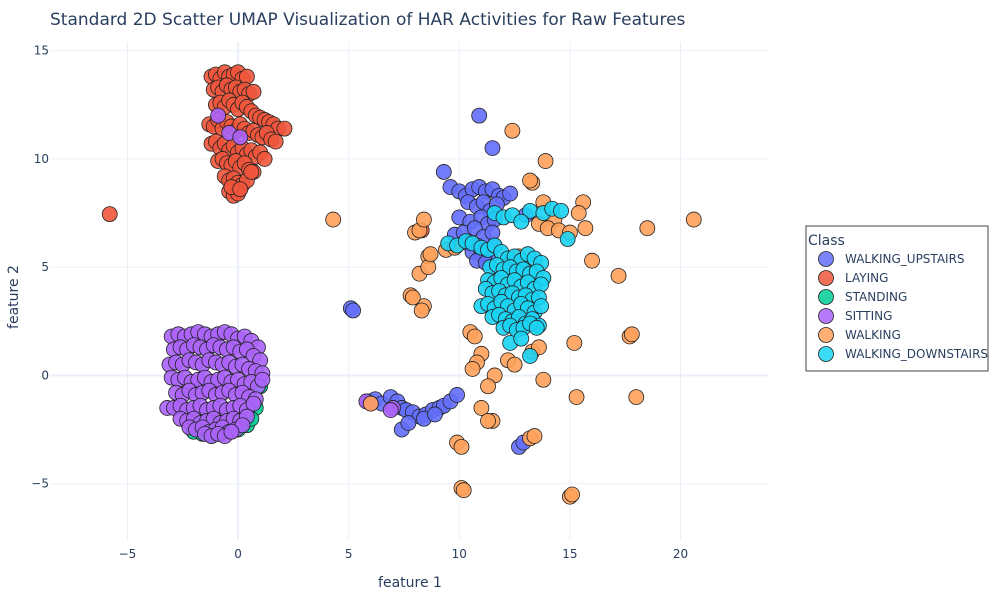  I want to click on x-axis-title: feature 1, so click(410, 583).